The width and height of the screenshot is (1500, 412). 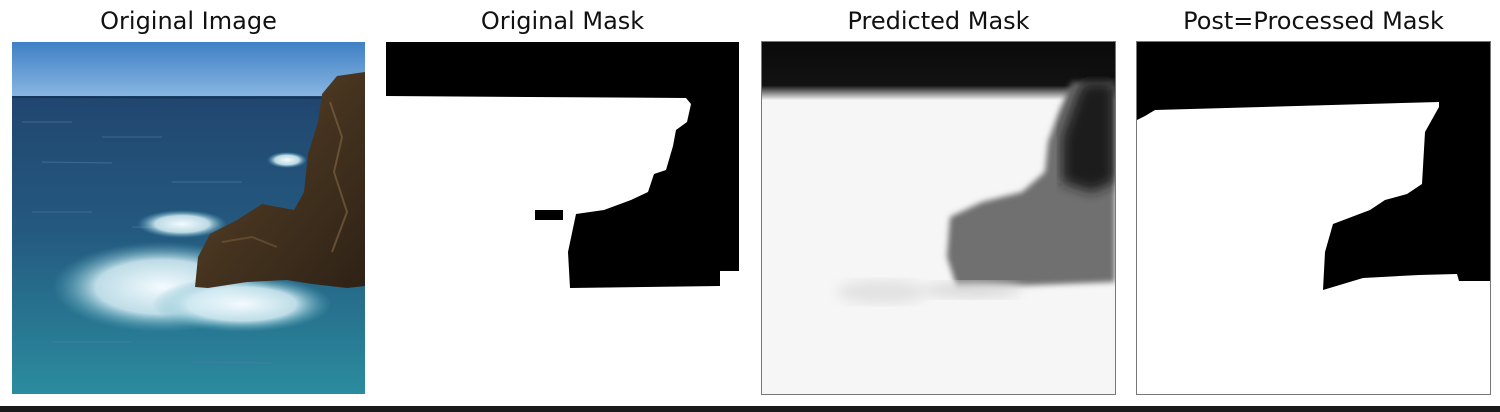 I want to click on panel-title-original-mask: Original Mask, so click(x=562, y=21).